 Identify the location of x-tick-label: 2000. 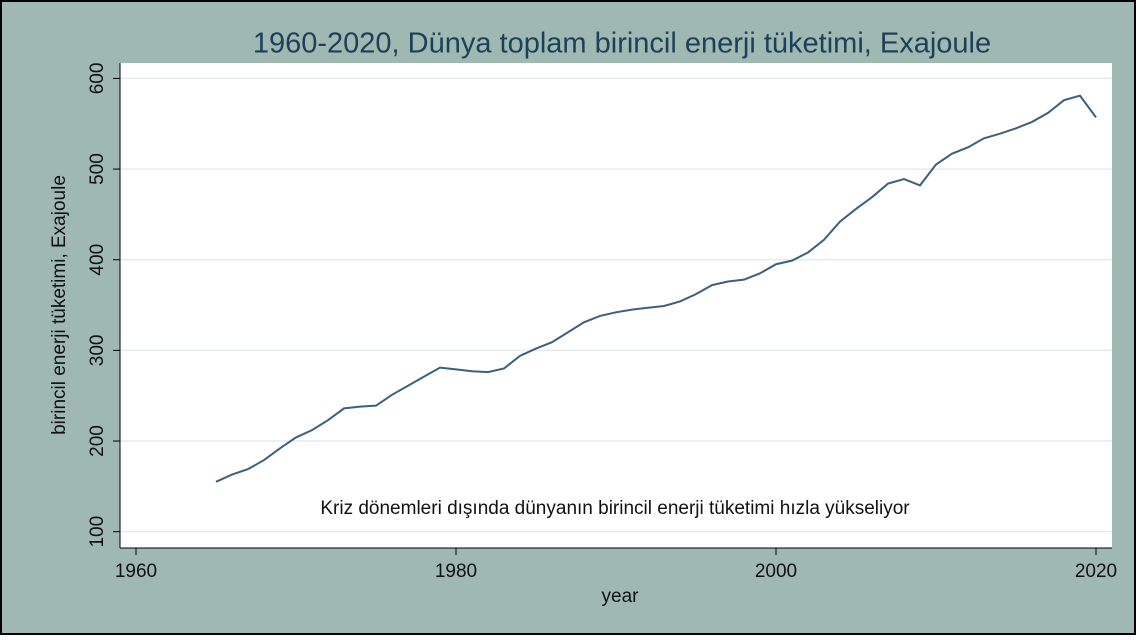
(776, 571).